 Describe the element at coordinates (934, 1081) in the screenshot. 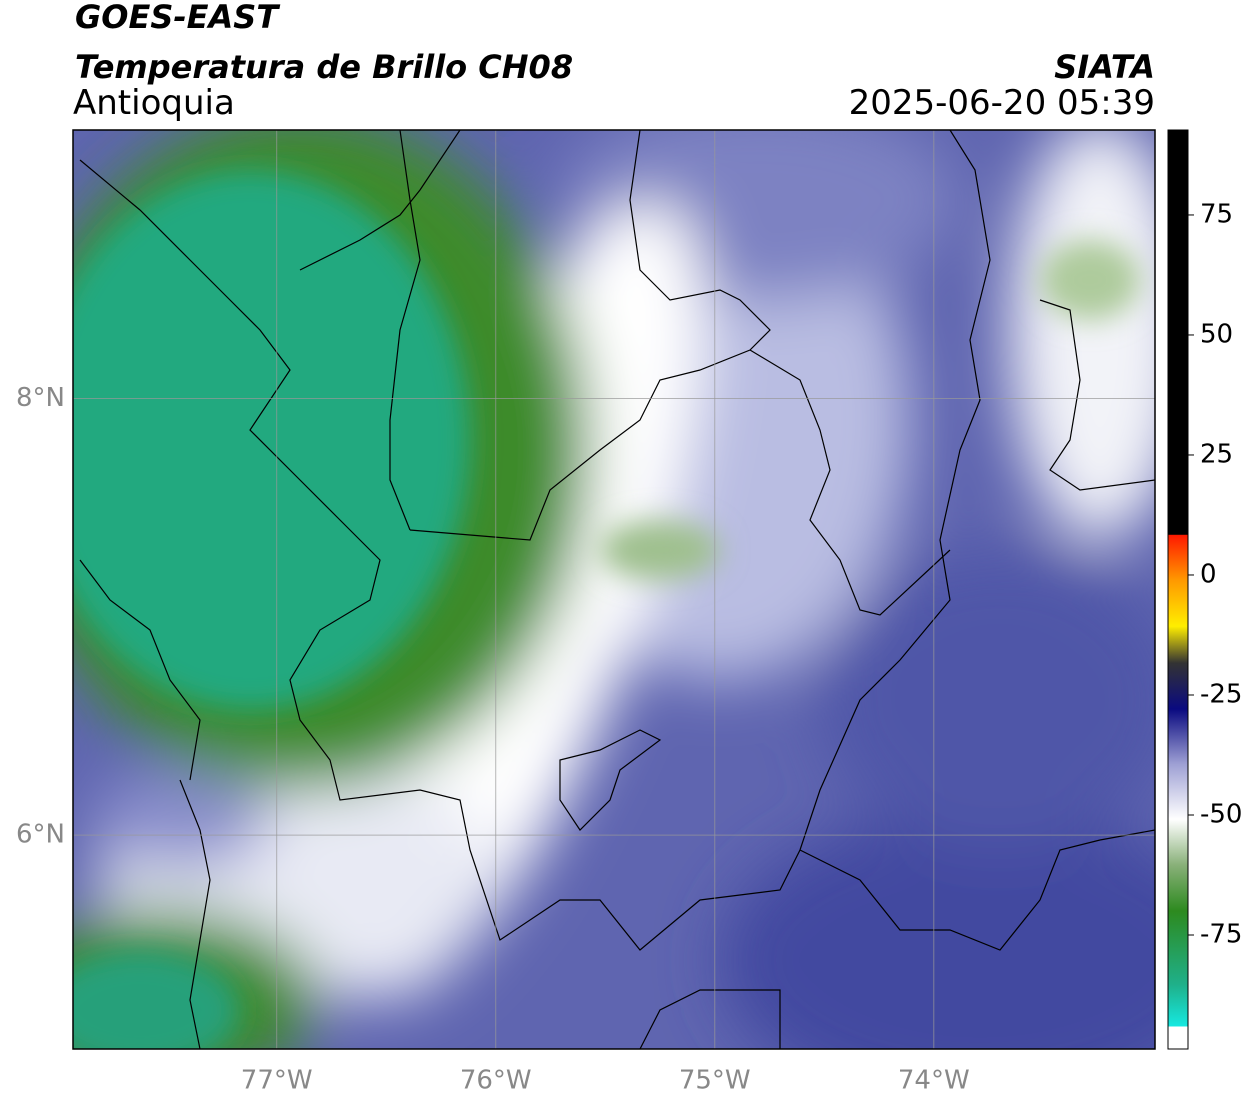

I see `lon-tick-label: 74°W` at that location.